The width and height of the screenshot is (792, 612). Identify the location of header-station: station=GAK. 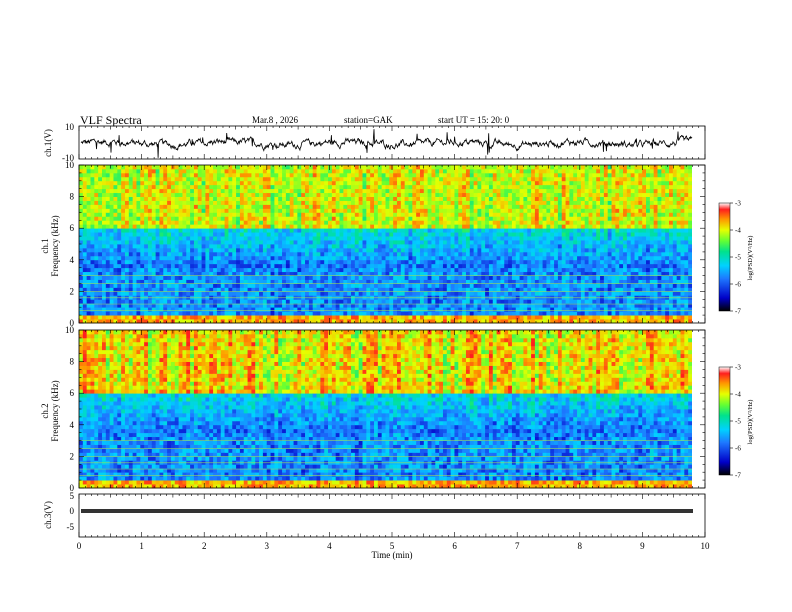
(368, 120).